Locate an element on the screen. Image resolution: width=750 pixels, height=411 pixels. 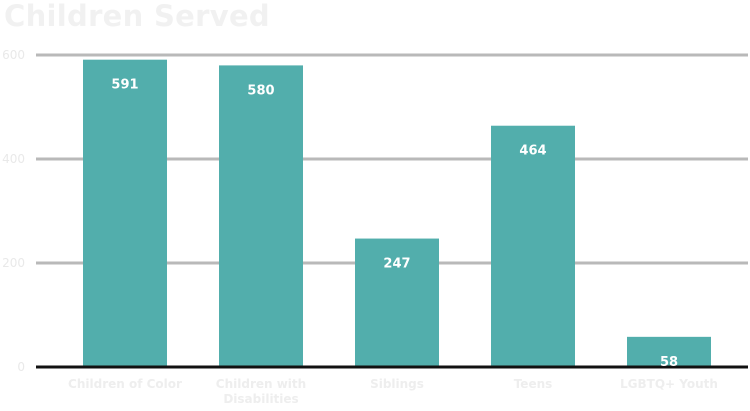
x-category-label: Children with is located at coordinates (261, 384).